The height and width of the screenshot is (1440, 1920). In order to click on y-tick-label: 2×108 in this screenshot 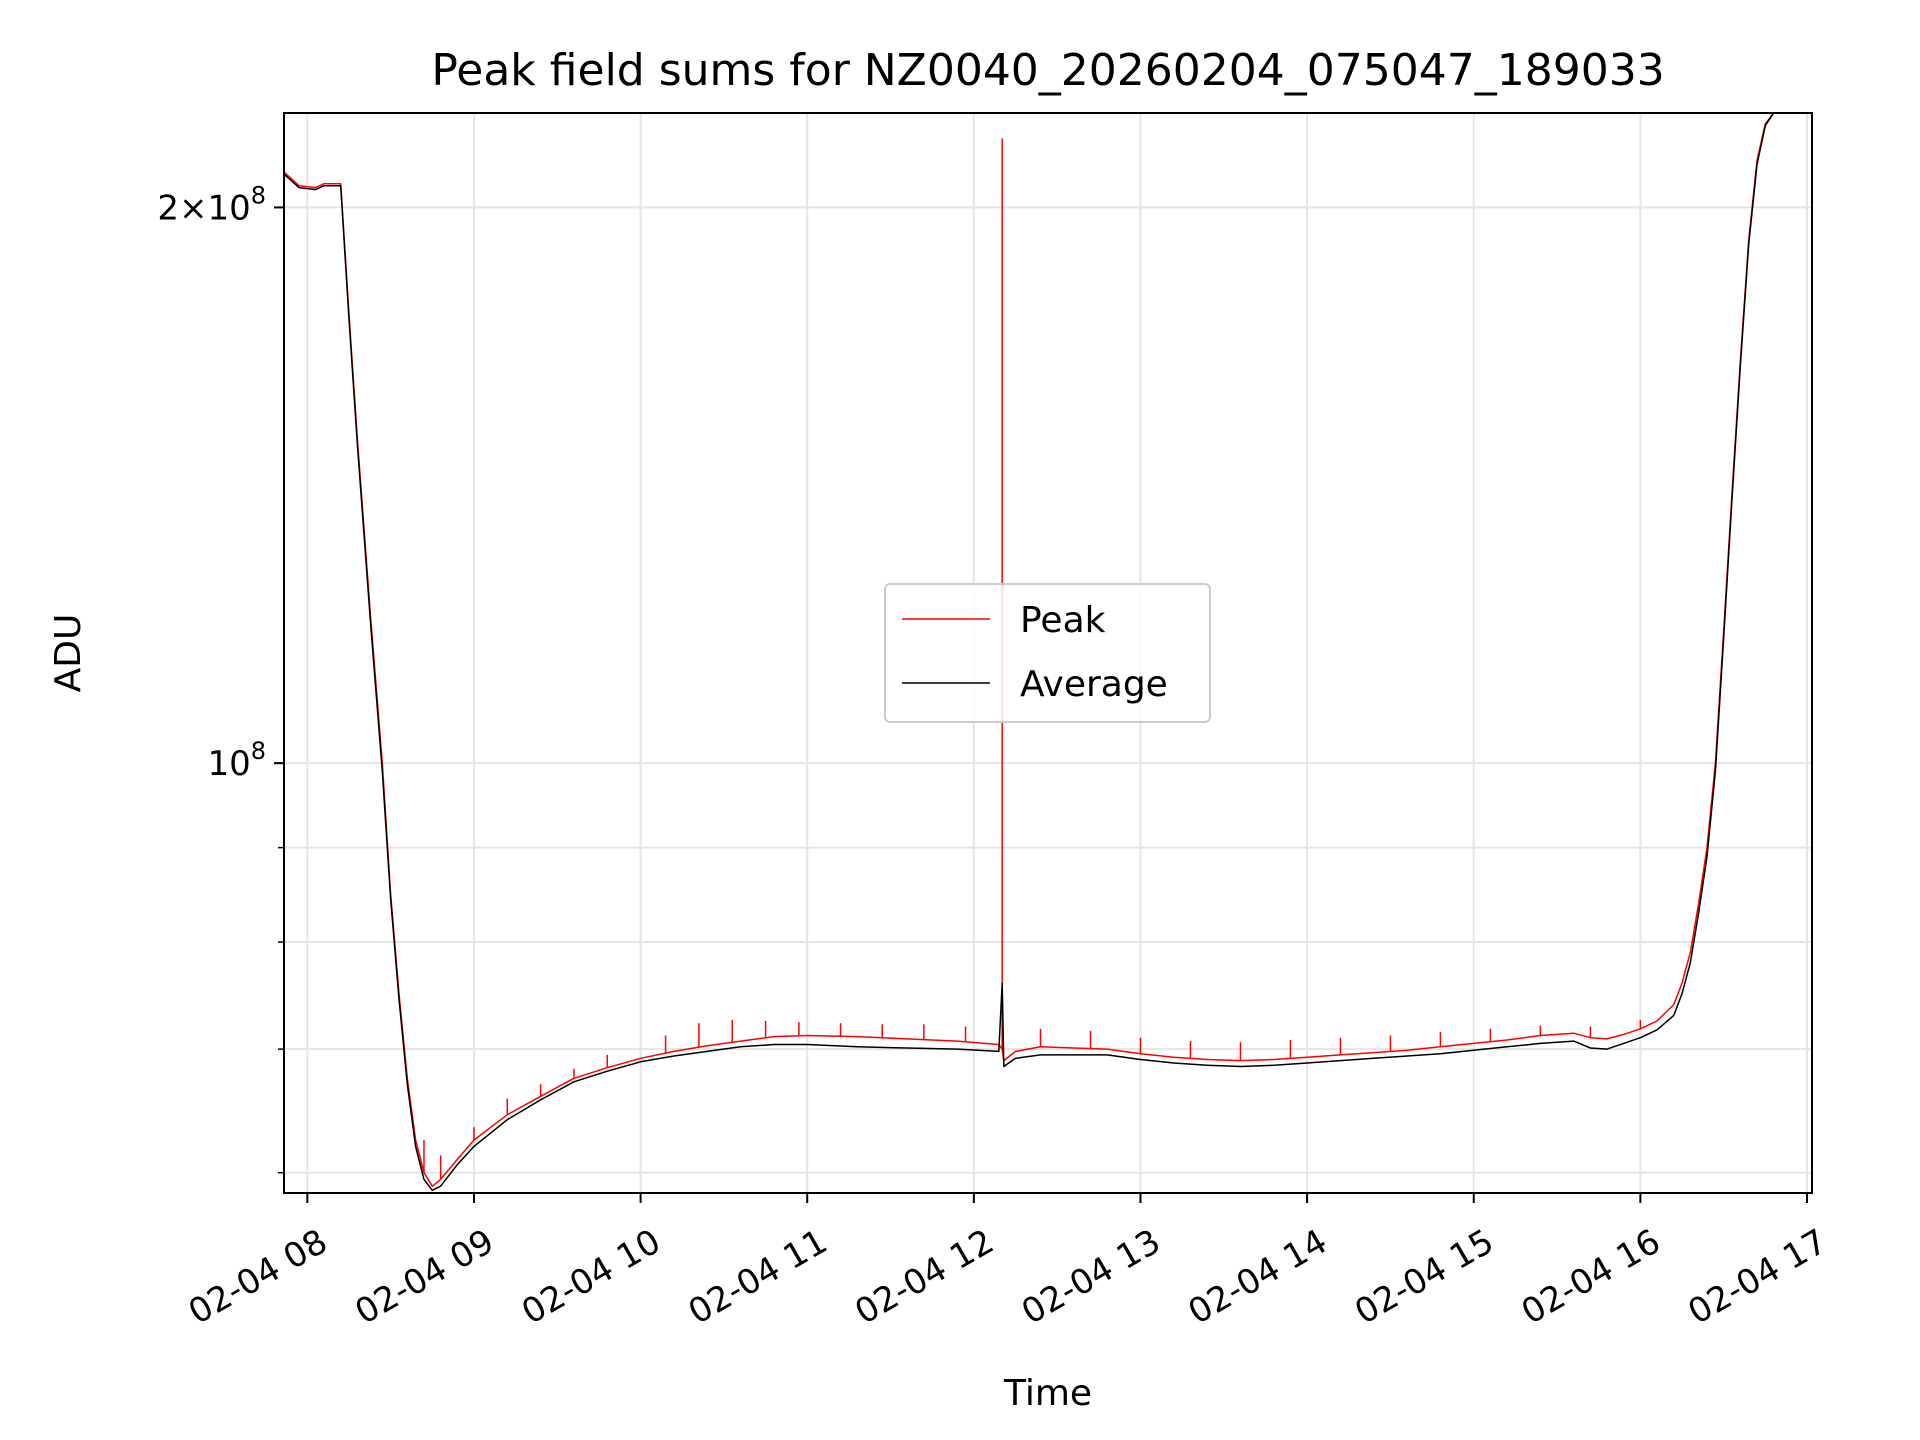, I will do `click(211, 204)`.